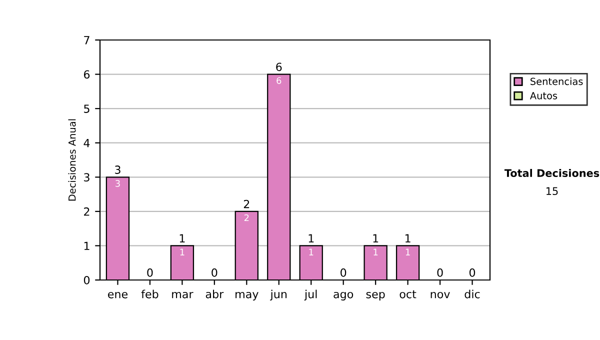 This screenshot has width=600, height=340. Describe the element at coordinates (408, 294) in the screenshot. I see `x-tick-label: oct` at that location.